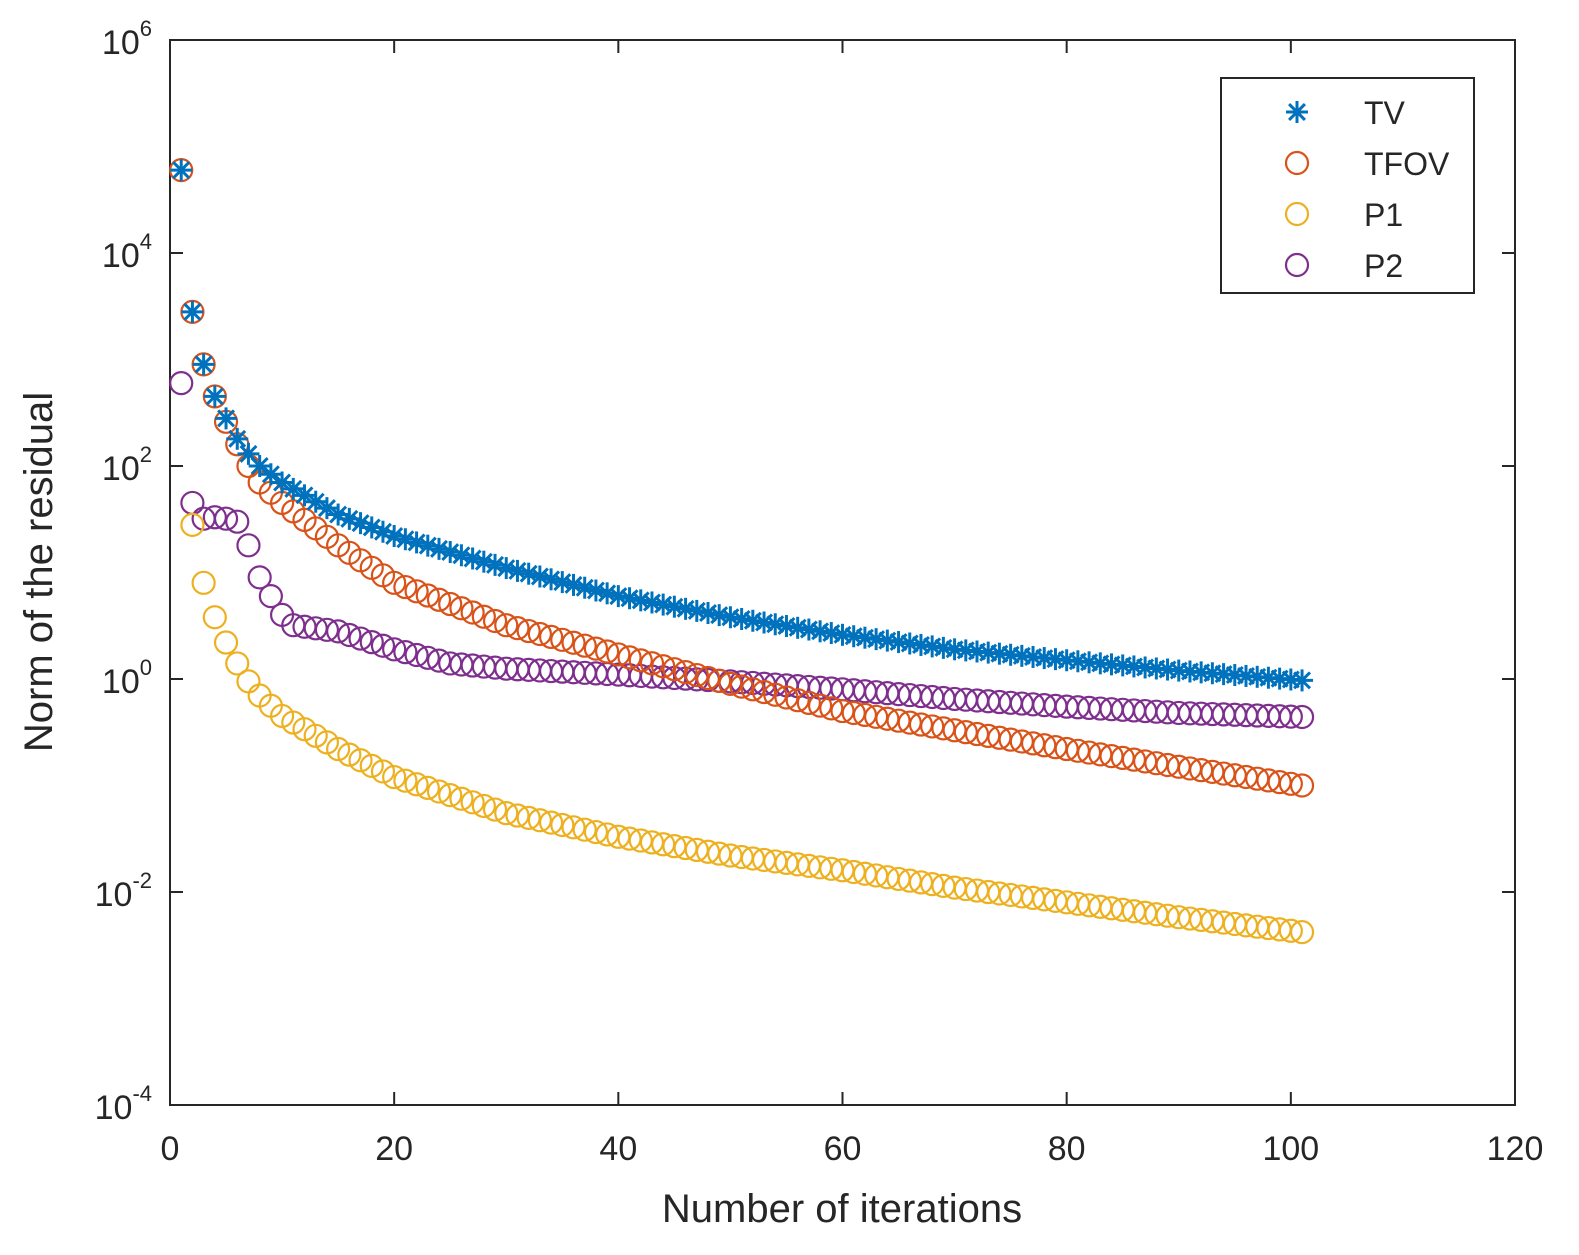  Describe the element at coordinates (127, 465) in the screenshot. I see `y-tick-label: 10²` at that location.